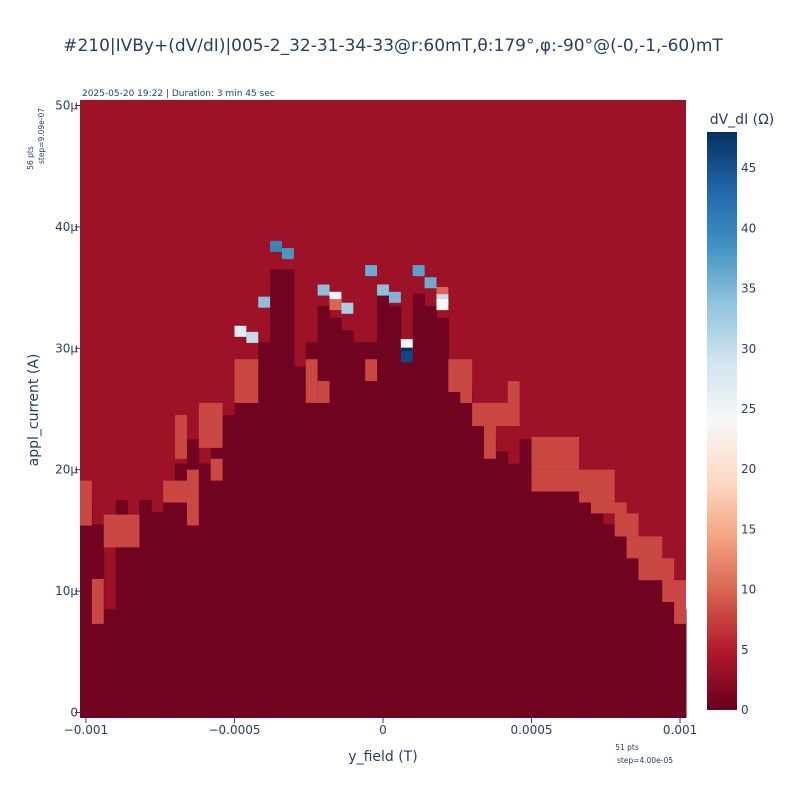  Describe the element at coordinates (748, 469) in the screenshot. I see `colorbar-tick-label: 20` at that location.